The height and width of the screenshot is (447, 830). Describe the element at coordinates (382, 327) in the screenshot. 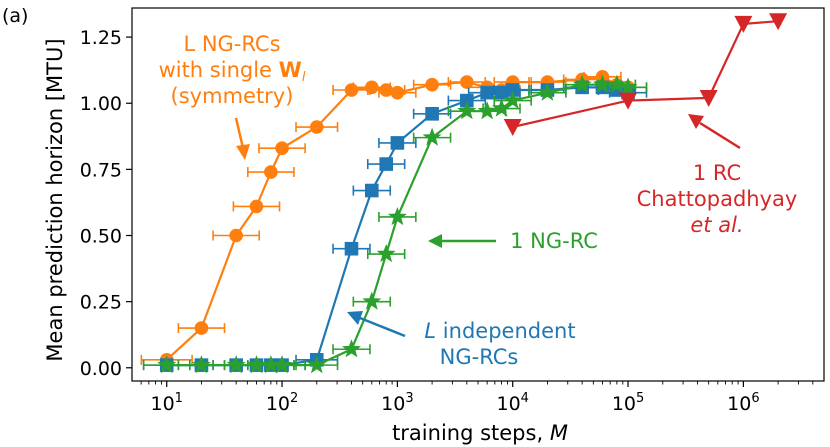

I see `blue-arrow` at that location.